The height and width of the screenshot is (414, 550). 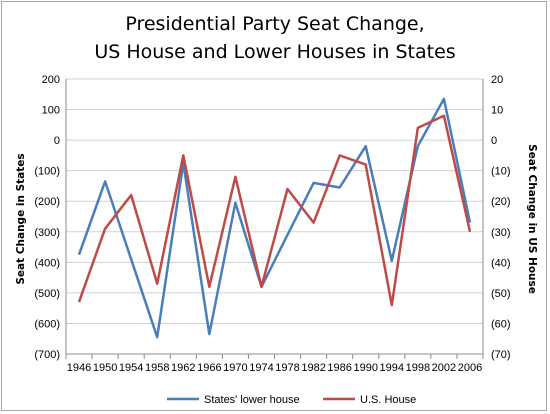 I want to click on chart-title-line-1: Presidential Party Seat Change,, so click(x=274, y=24).